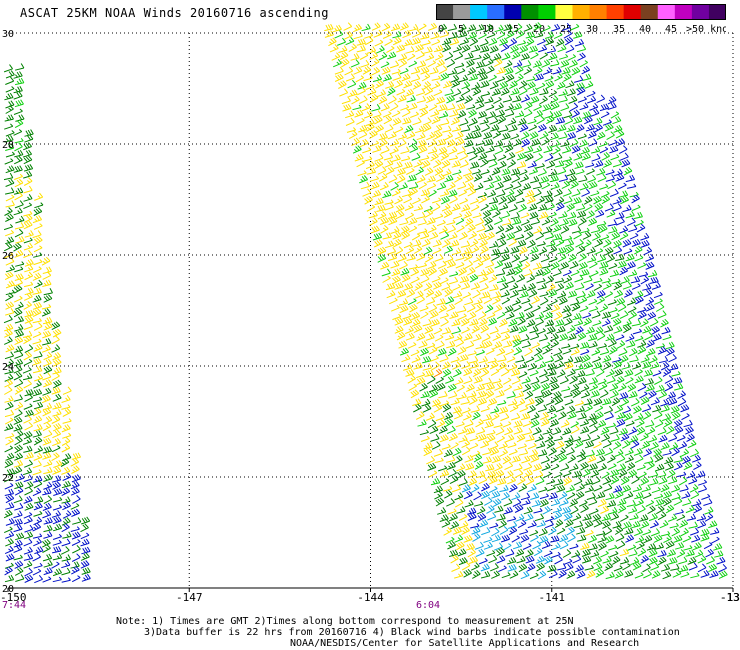  What do you see at coordinates (8, 145) in the screenshot?
I see `y-tick-label: 28` at bounding box center [8, 145].